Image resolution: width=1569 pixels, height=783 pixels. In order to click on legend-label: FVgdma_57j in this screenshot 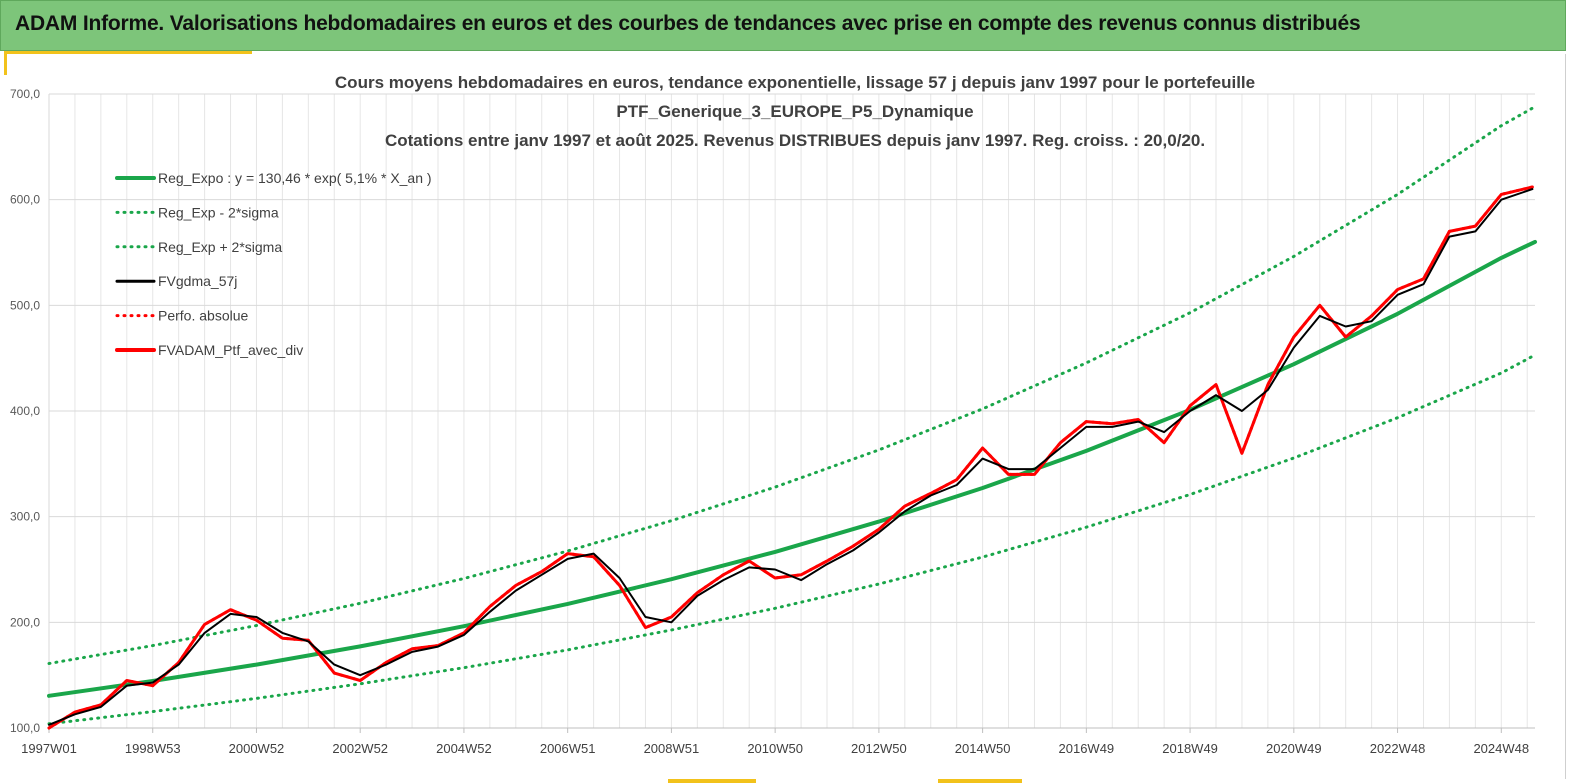, I will do `click(197, 281)`.